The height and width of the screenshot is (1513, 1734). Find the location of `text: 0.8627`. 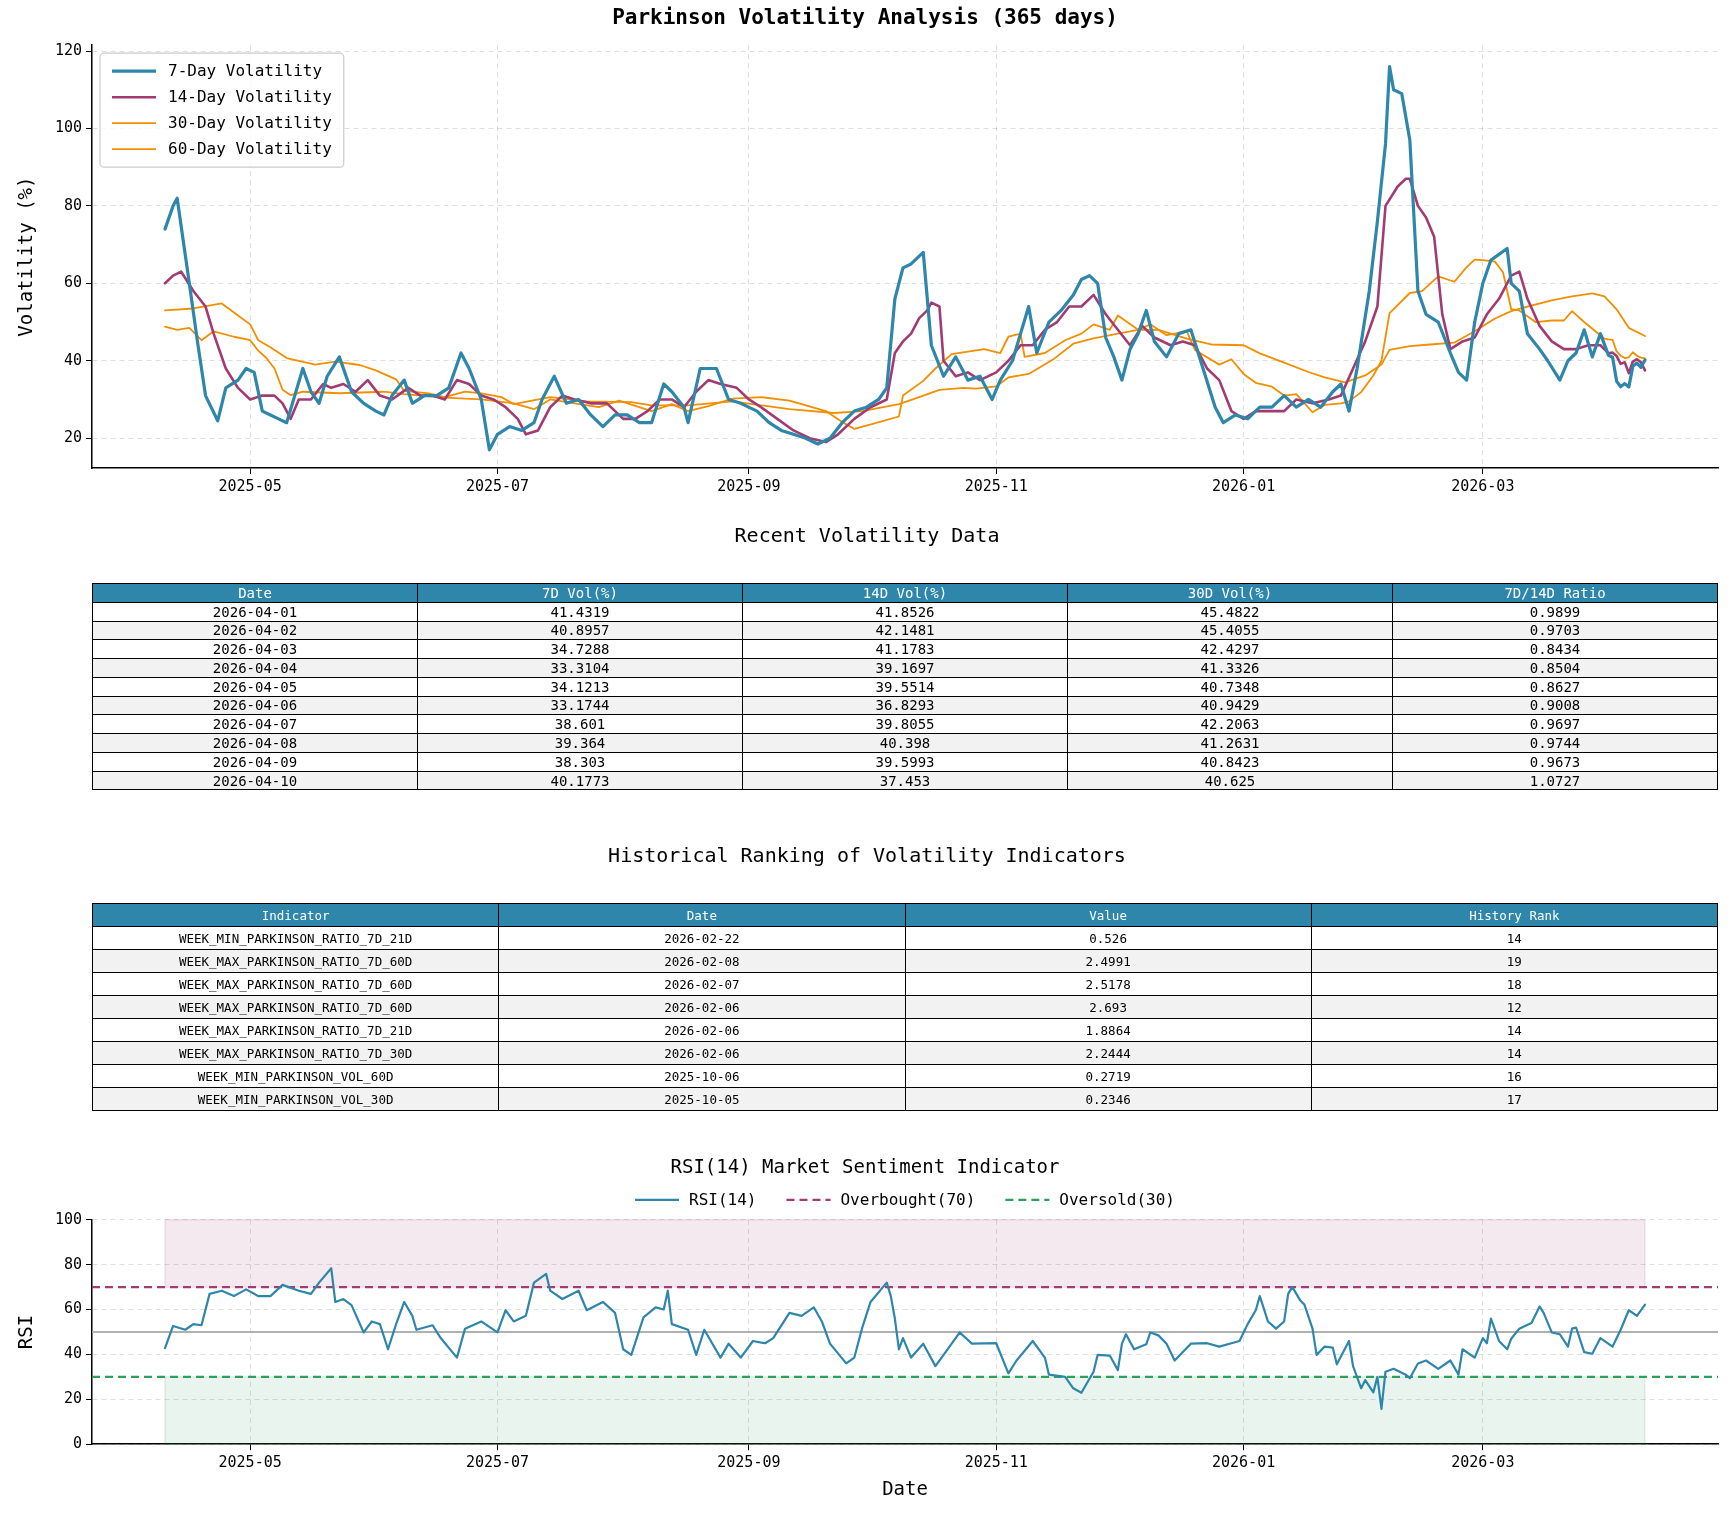

text: 0.8627 is located at coordinates (1555, 686).